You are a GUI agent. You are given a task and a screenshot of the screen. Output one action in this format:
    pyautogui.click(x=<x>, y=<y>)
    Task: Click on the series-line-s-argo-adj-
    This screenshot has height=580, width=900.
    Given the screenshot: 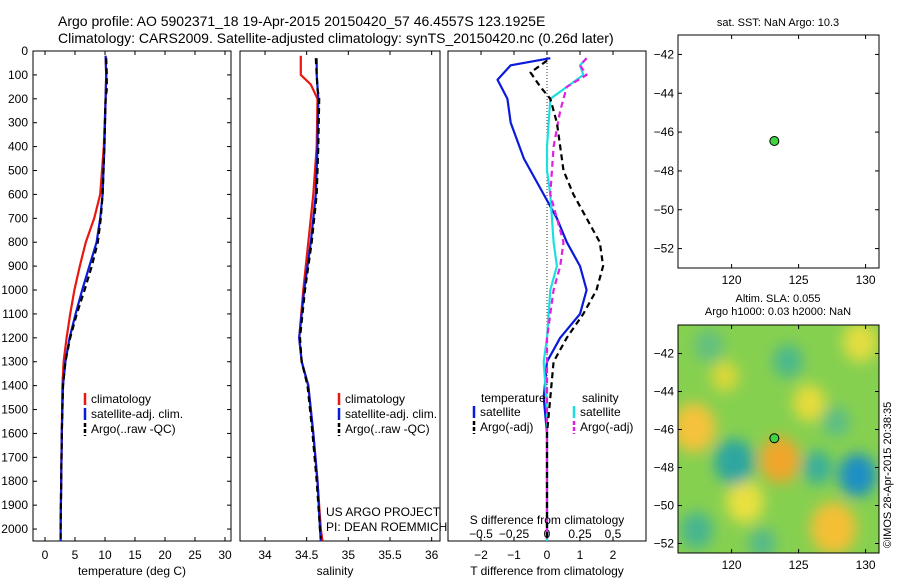 What is the action you would take?
    pyautogui.click(x=566, y=298)
    